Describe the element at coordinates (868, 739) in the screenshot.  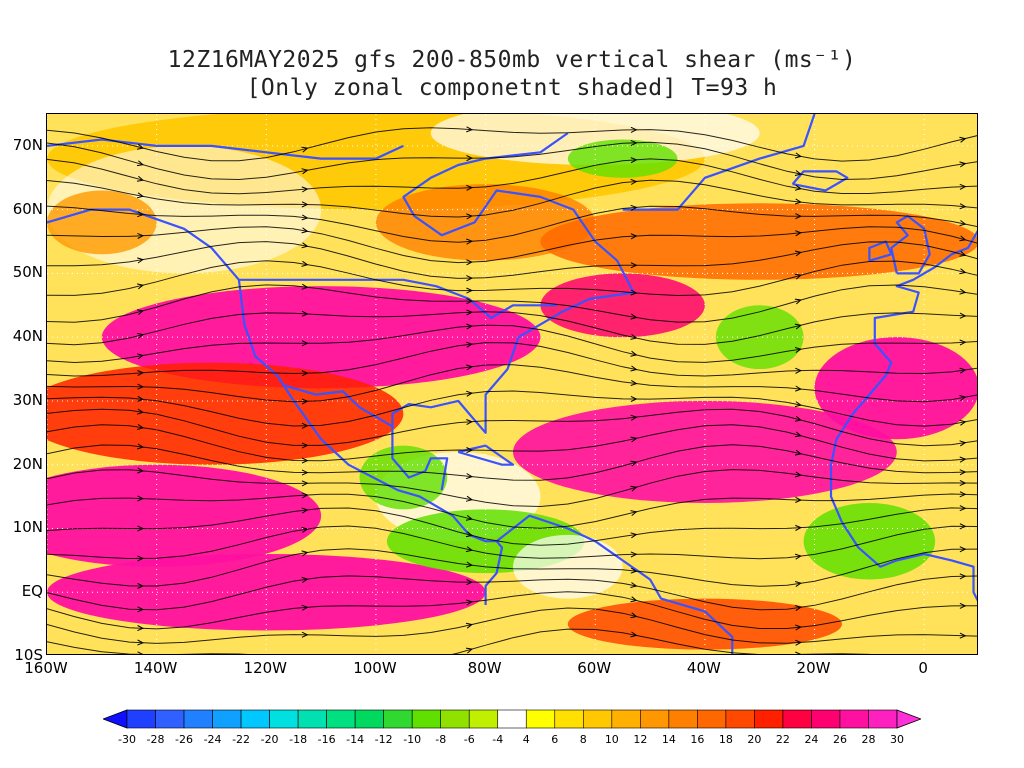
I see `colorbar-label: 28` at that location.